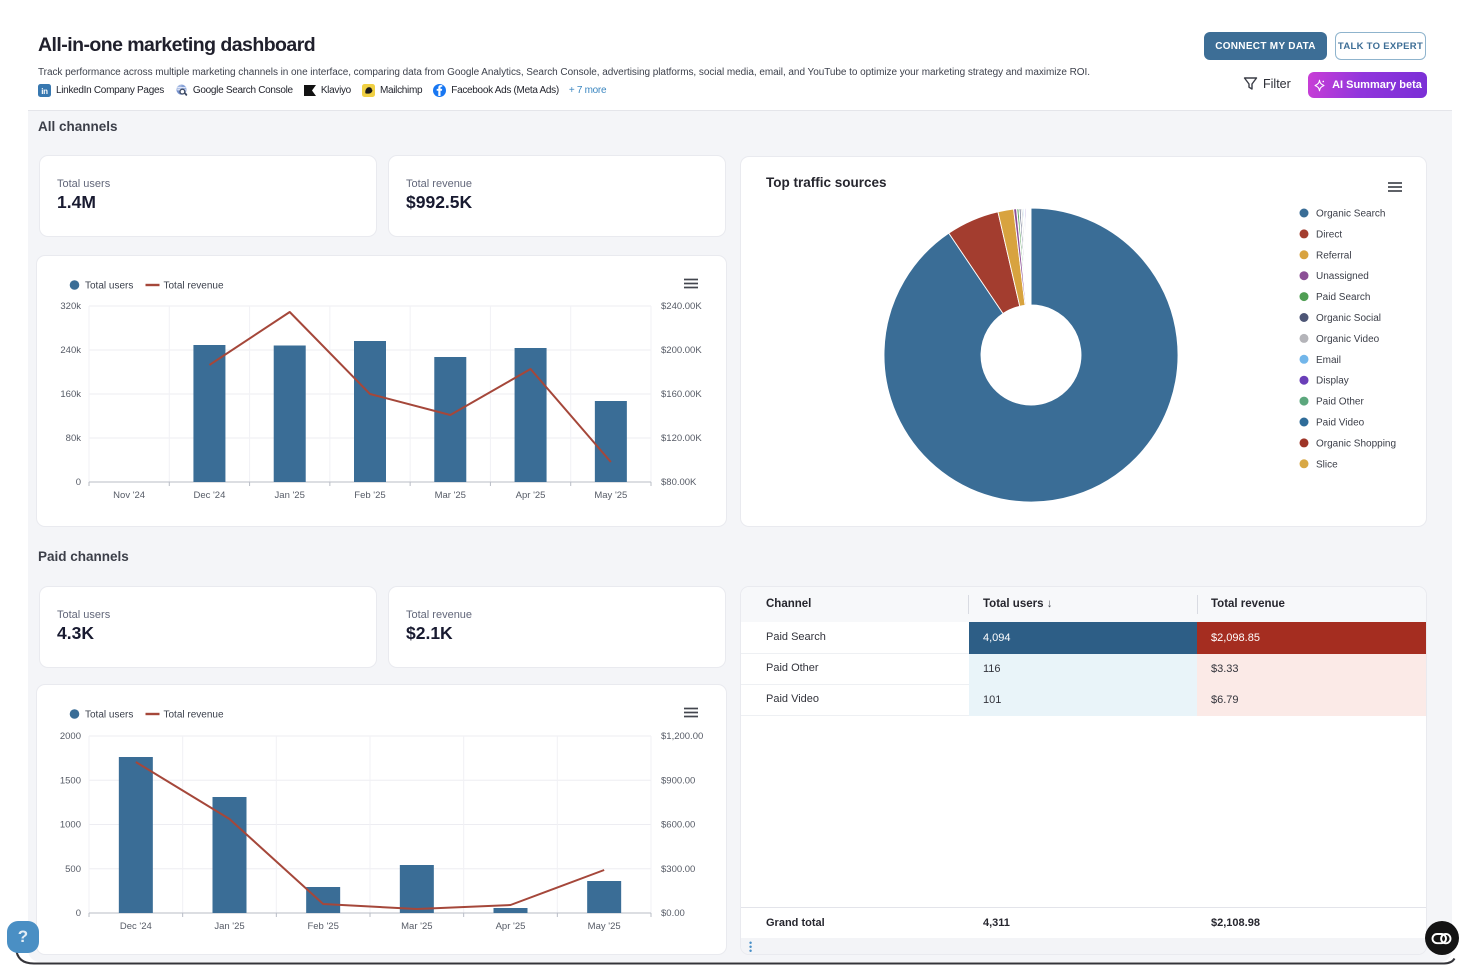  I want to click on svg-text: 500, so click(73, 869).